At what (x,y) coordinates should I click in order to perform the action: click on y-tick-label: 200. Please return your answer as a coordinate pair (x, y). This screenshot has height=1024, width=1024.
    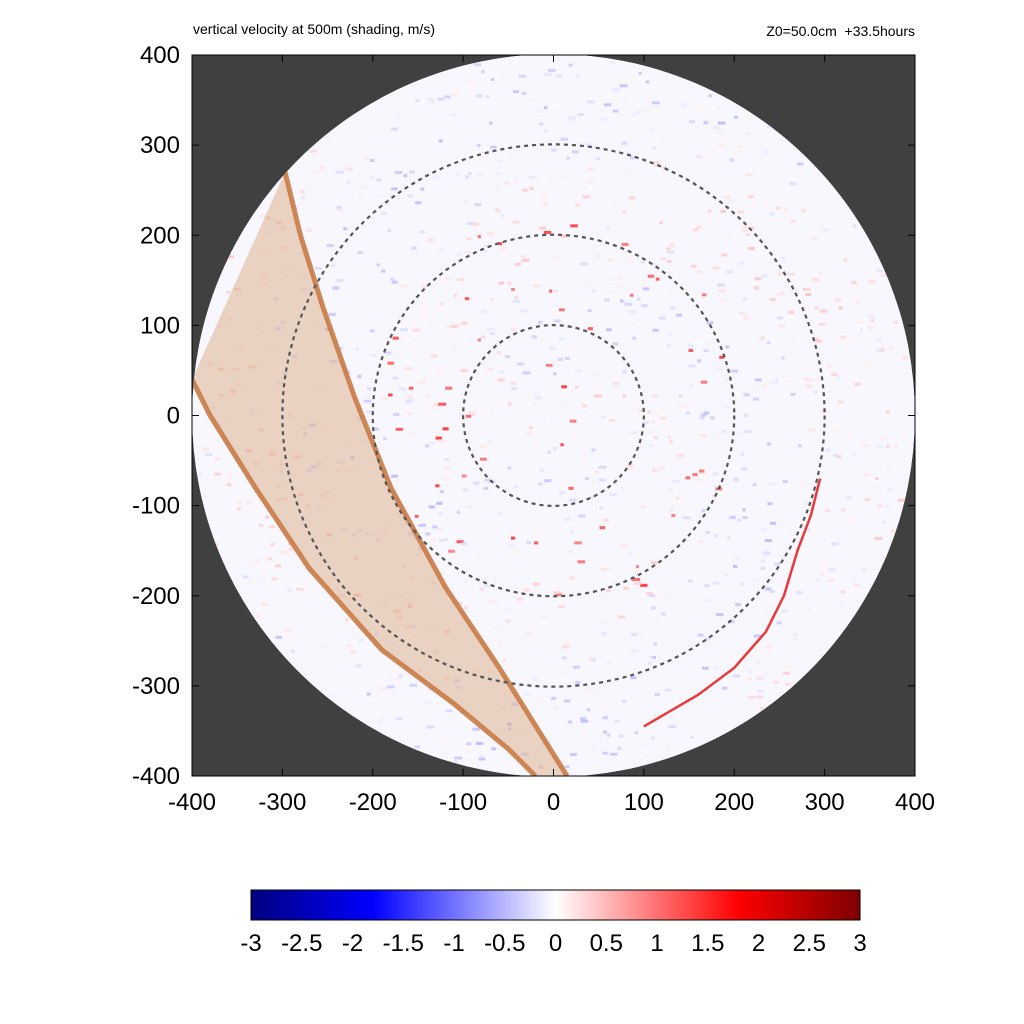
    Looking at the image, I should click on (160, 235).